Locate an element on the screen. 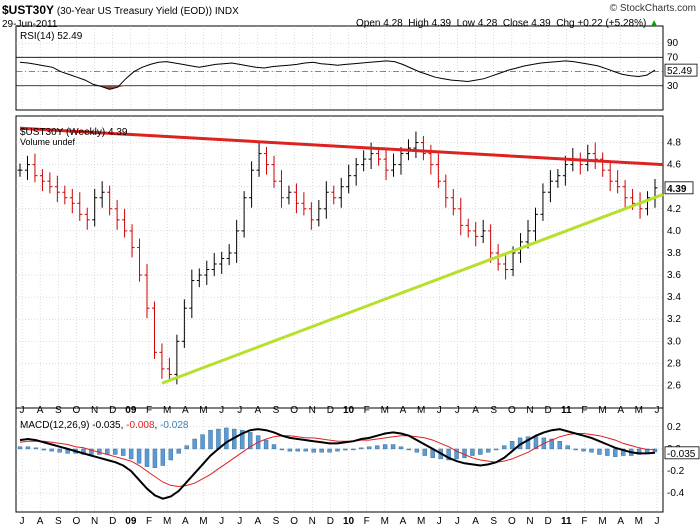  x-month-label-macd: 09 is located at coordinates (131, 521).